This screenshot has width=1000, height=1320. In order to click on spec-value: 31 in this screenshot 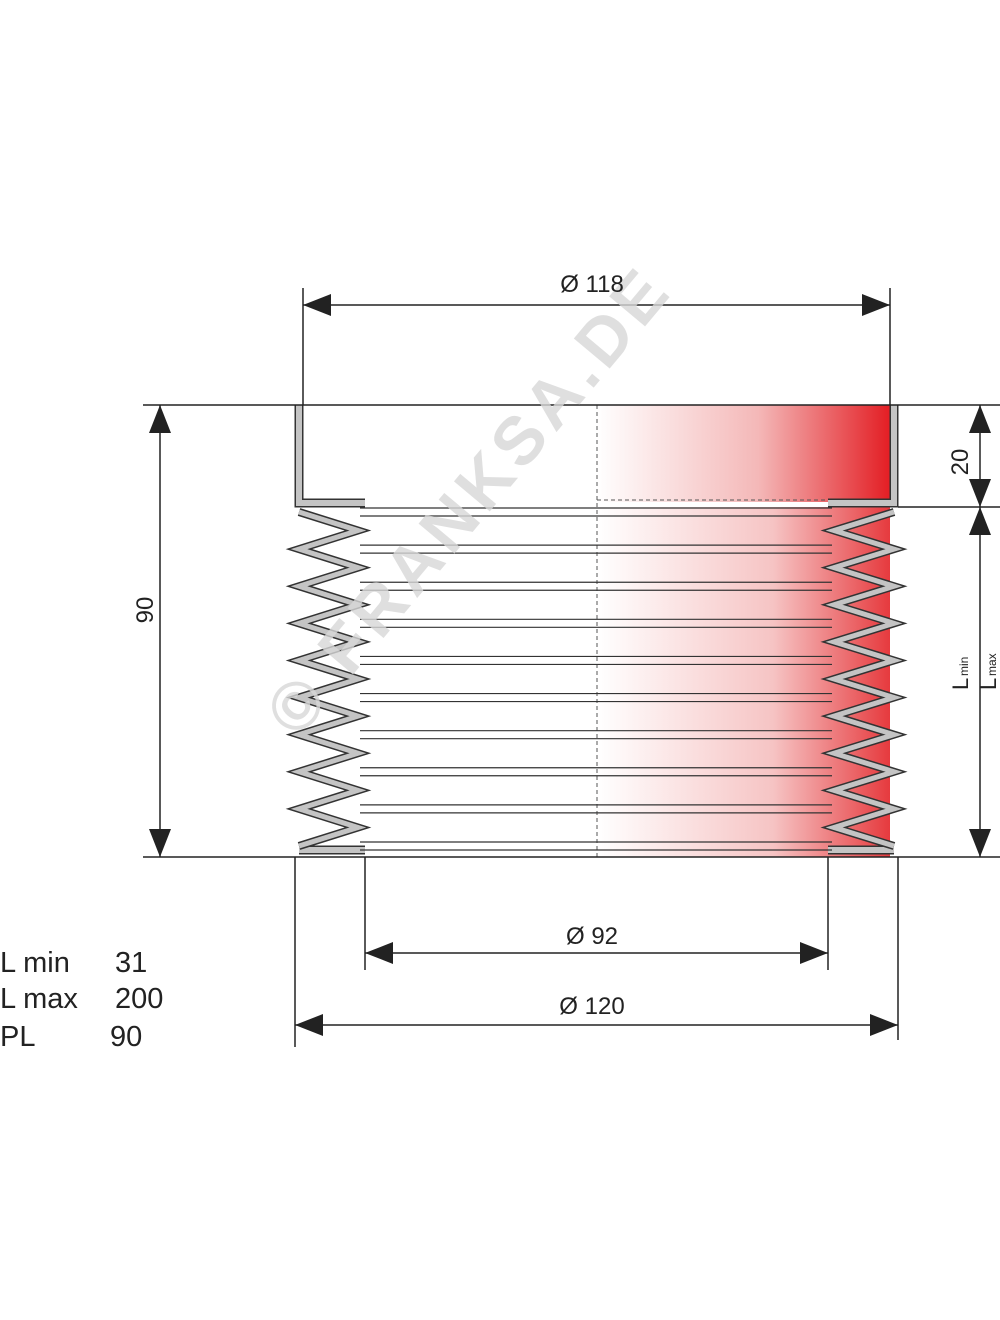, I will do `click(131, 963)`.